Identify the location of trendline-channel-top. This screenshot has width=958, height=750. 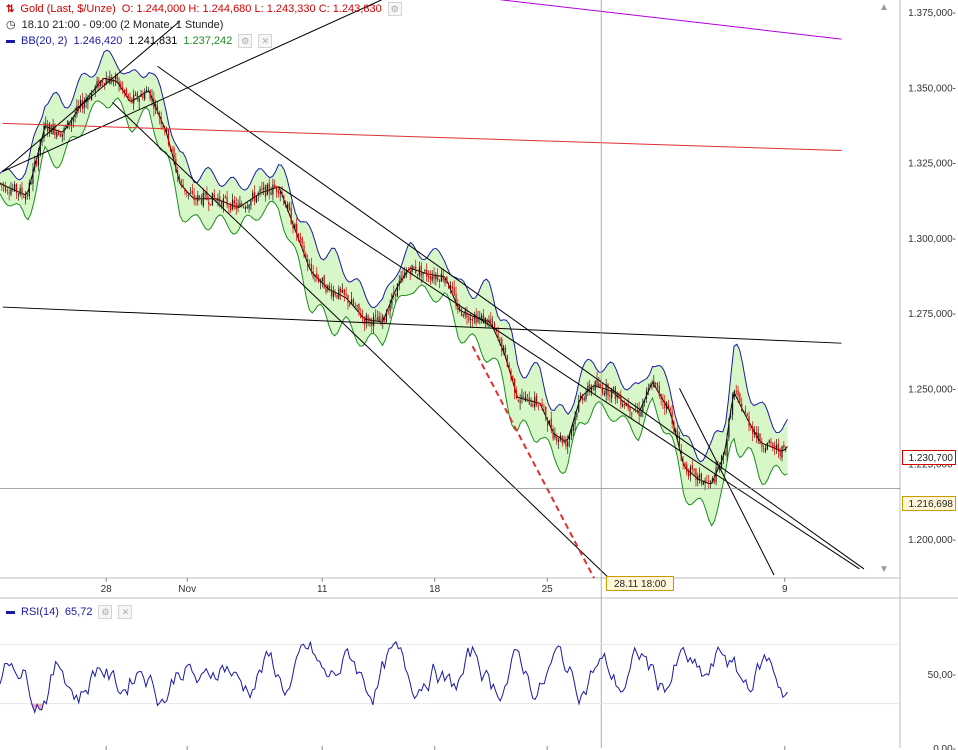
(91, 96).